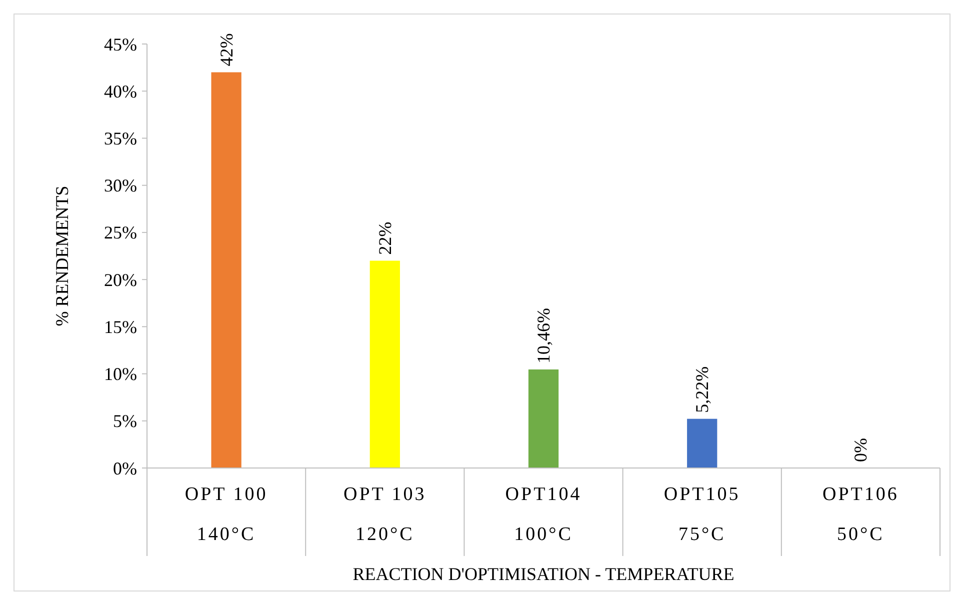 The height and width of the screenshot is (600, 959). I want to click on y-tick-label: 15%, so click(120, 326).